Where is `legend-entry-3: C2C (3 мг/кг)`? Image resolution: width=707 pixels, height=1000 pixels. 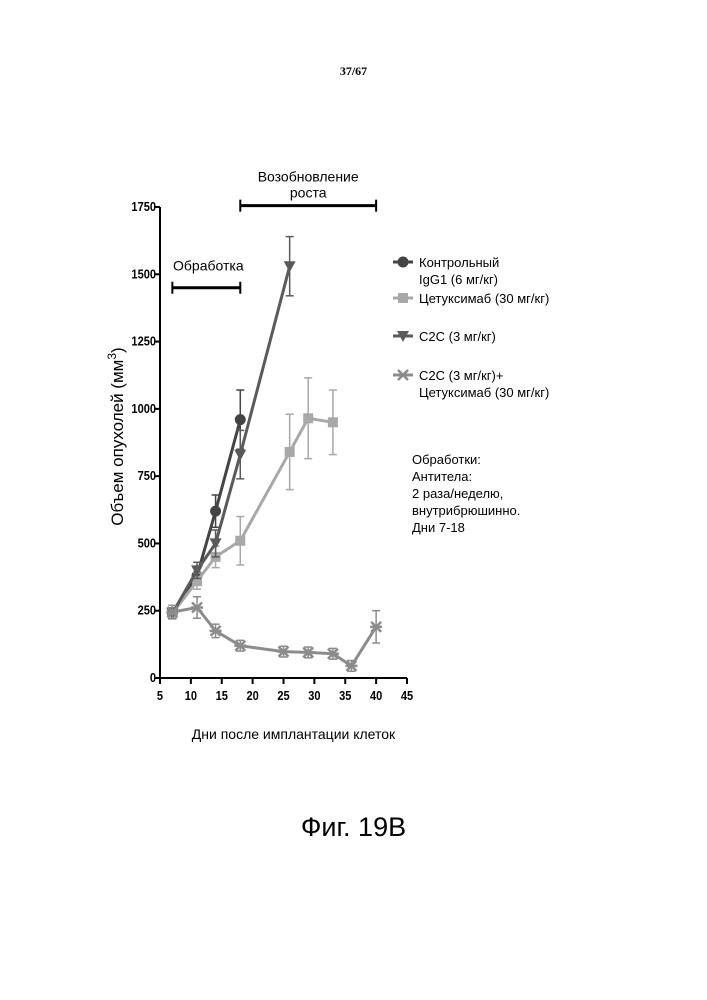 legend-entry-3: C2C (3 мг/кг) is located at coordinates (444, 336).